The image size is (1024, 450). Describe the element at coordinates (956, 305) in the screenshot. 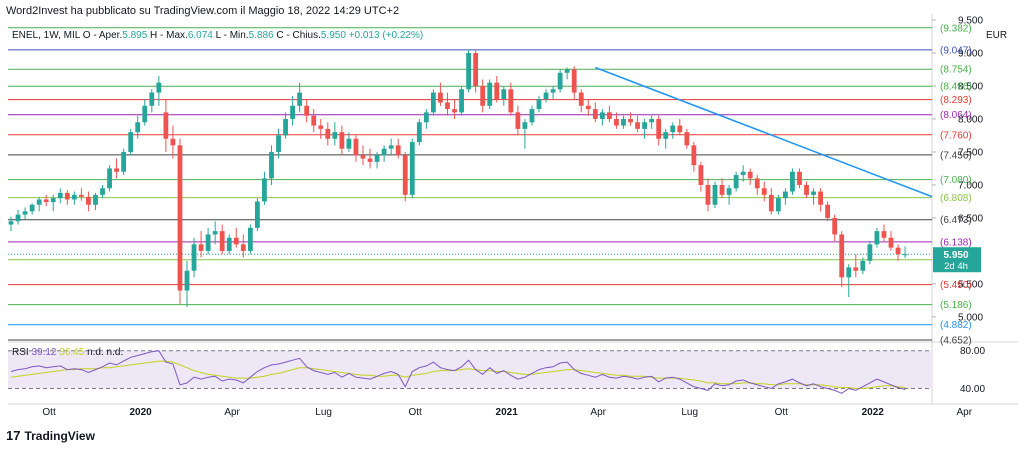

I see `level-label: (5.186)` at that location.